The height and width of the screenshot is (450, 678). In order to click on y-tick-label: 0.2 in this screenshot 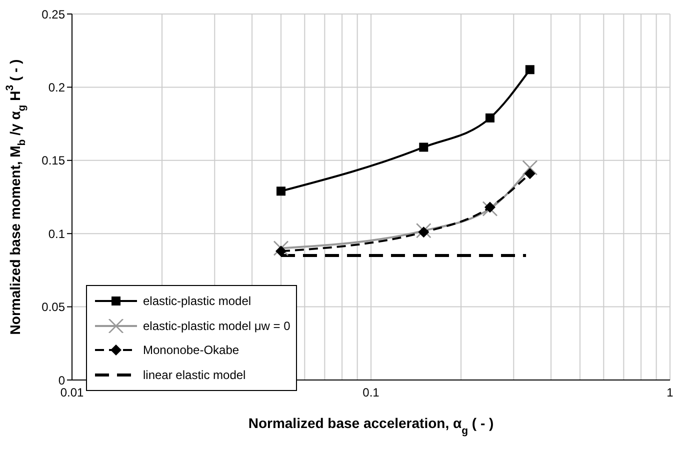, I will do `click(57, 87)`.